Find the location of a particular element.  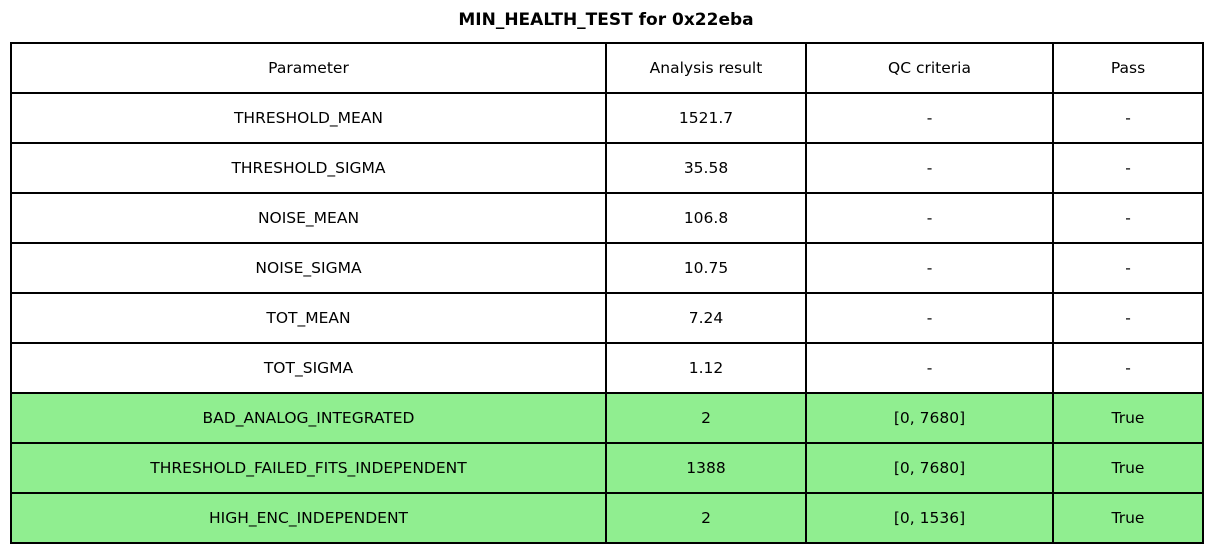

column-header-analysis-result: Analysis result is located at coordinates (706, 68).